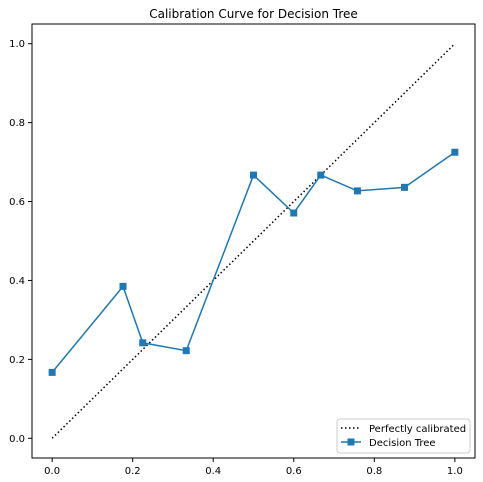  I want to click on x-tick-label: 0.4, so click(213, 471).